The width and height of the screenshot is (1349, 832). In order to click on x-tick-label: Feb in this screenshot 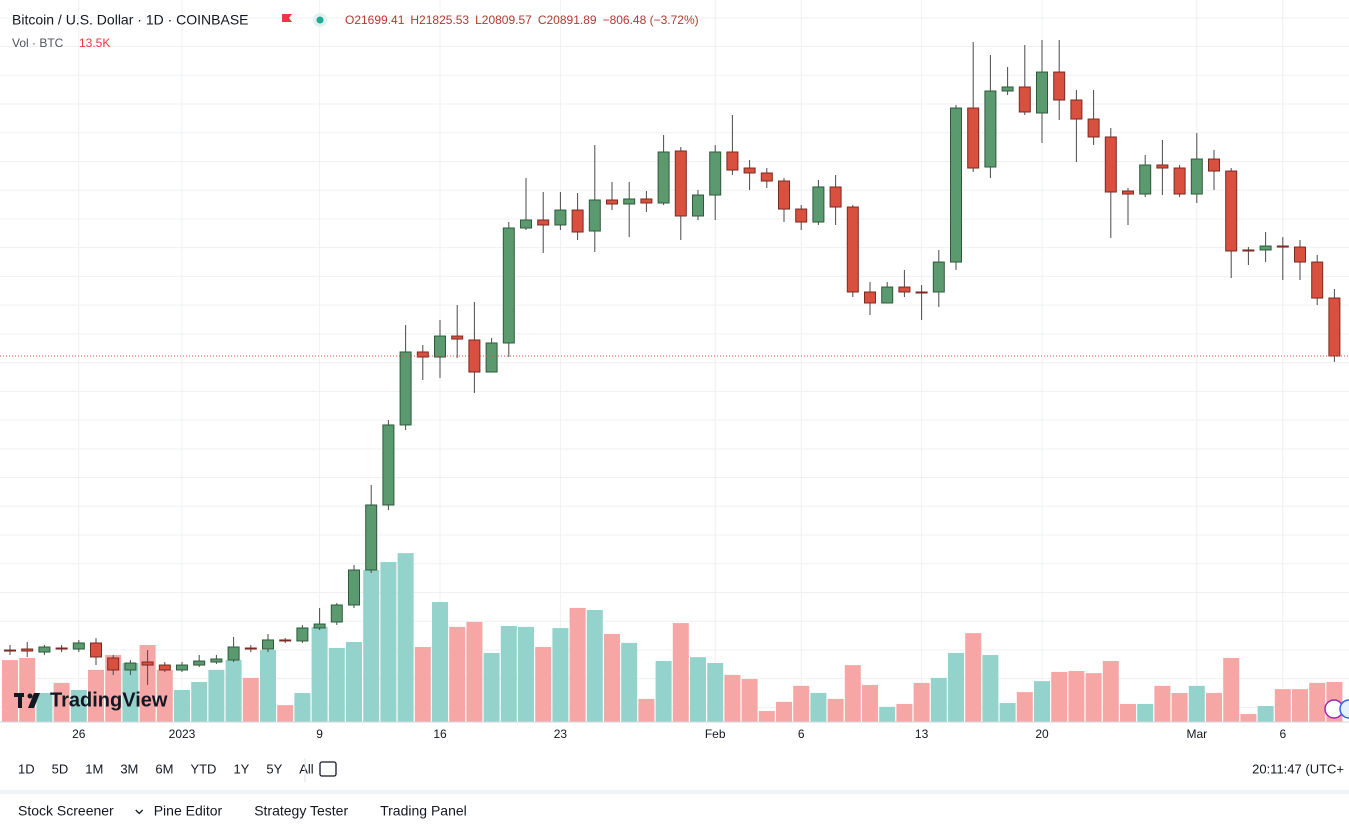, I will do `click(715, 734)`.